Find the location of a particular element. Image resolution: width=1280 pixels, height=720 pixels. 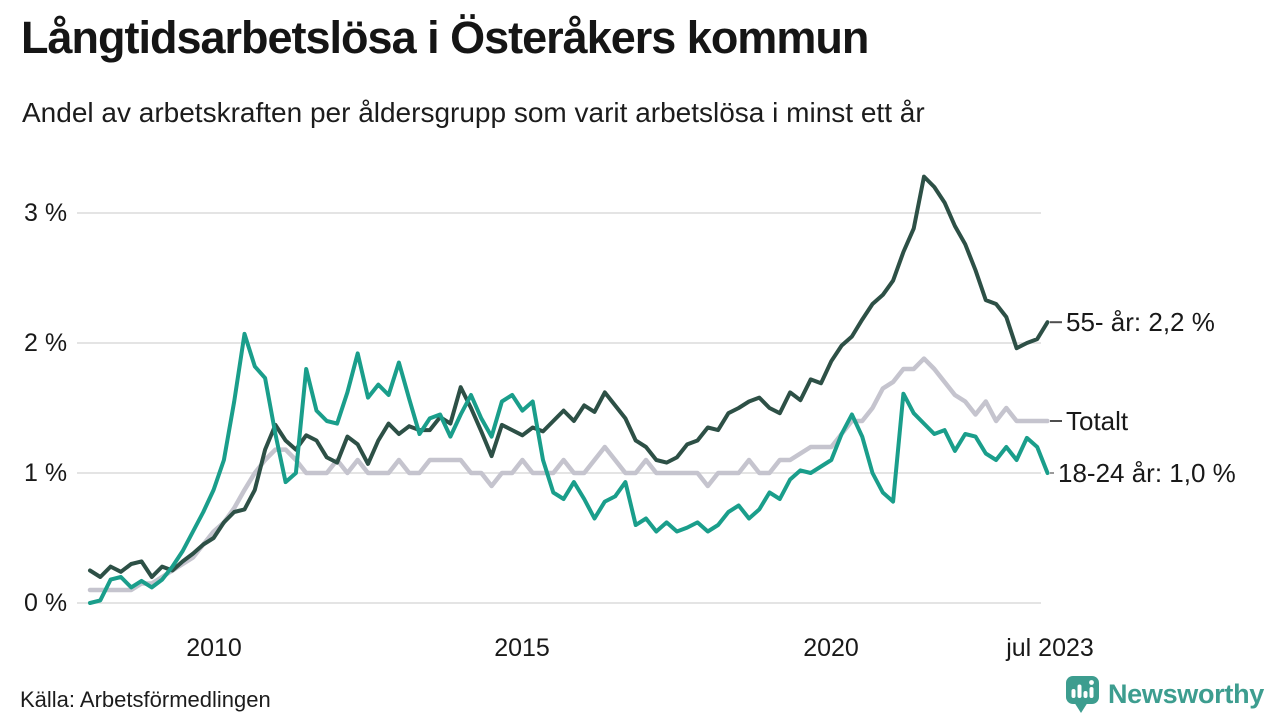

x-tick-label: 2010 is located at coordinates (214, 648).